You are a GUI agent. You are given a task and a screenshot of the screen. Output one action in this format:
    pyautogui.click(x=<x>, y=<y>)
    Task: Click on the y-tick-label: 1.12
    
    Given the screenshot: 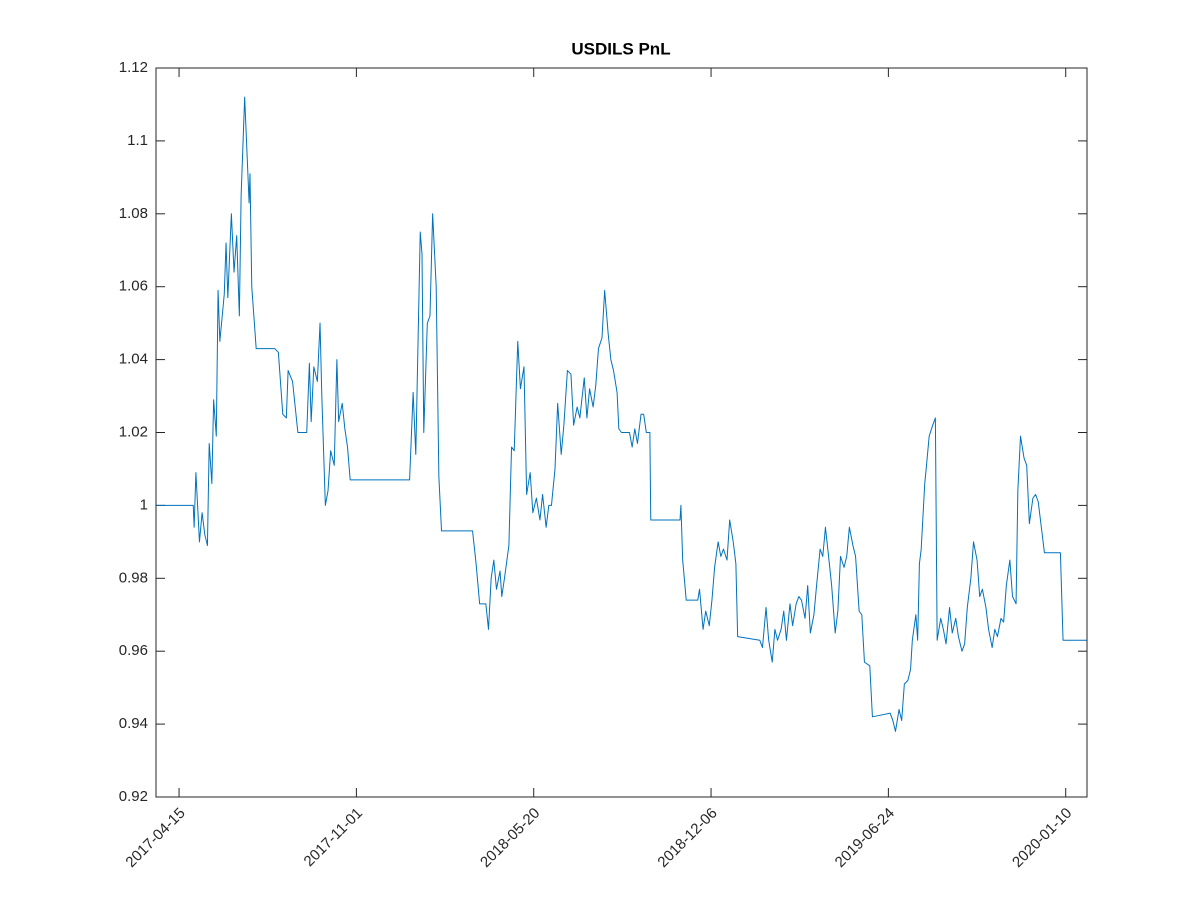 What is the action you would take?
    pyautogui.click(x=133, y=67)
    